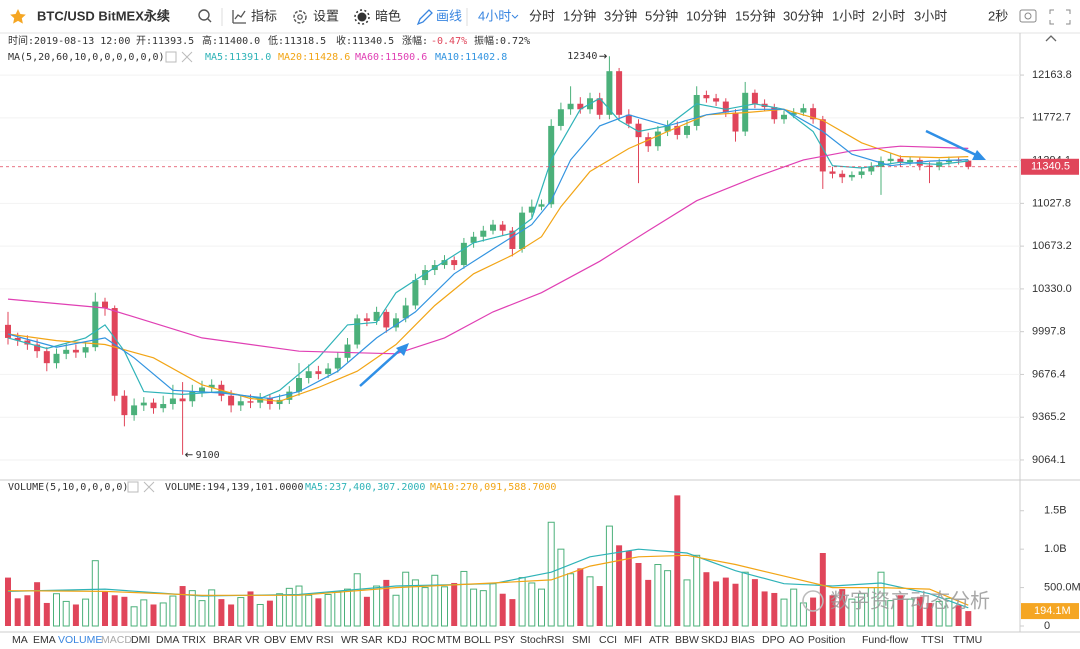 This screenshot has width=1080, height=649. What do you see at coordinates (264, 15) in the screenshot?
I see `indicator-button: 指标` at bounding box center [264, 15].